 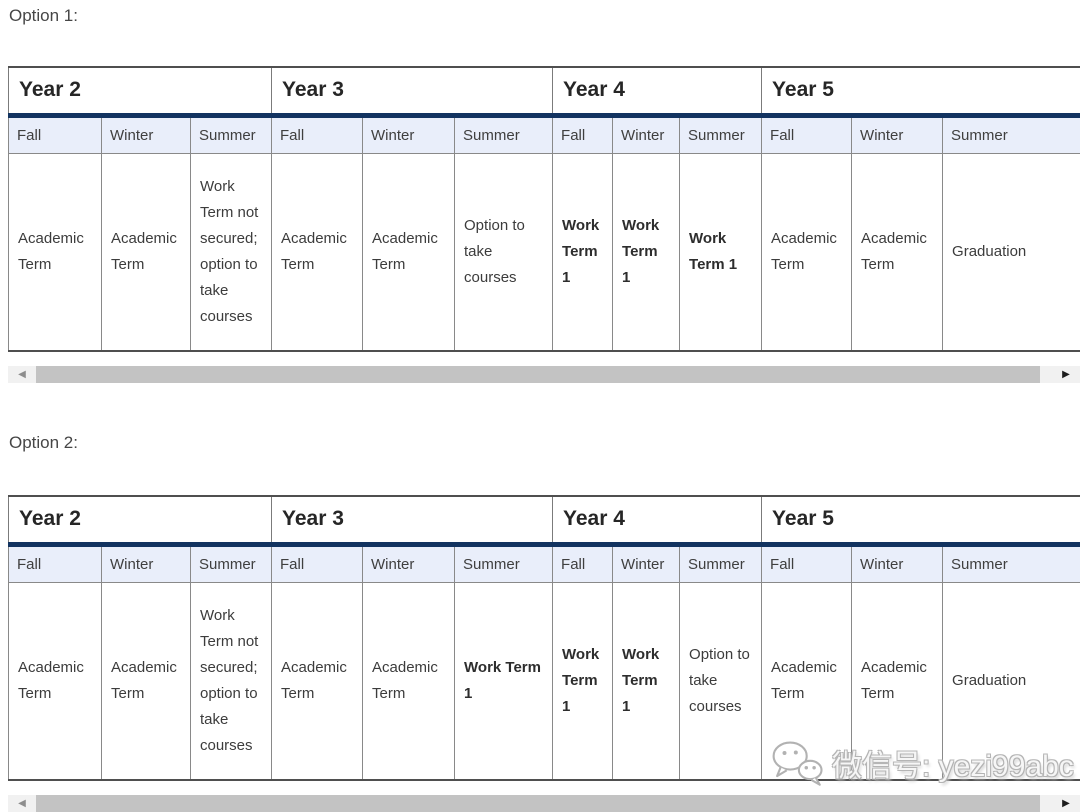 What do you see at coordinates (43, 442) in the screenshot?
I see `option2-label: Option 2:` at bounding box center [43, 442].